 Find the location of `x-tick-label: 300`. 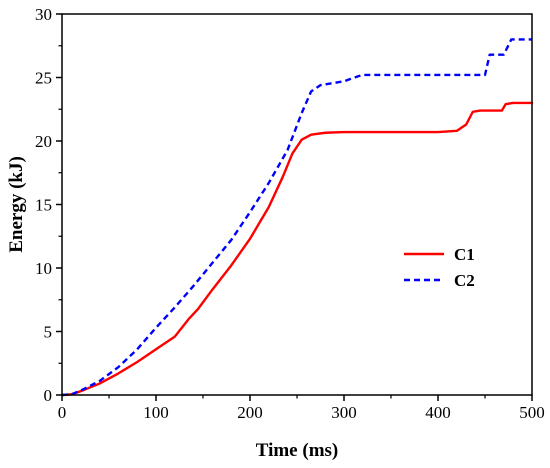

x-tick-label: 300 is located at coordinates (344, 412).